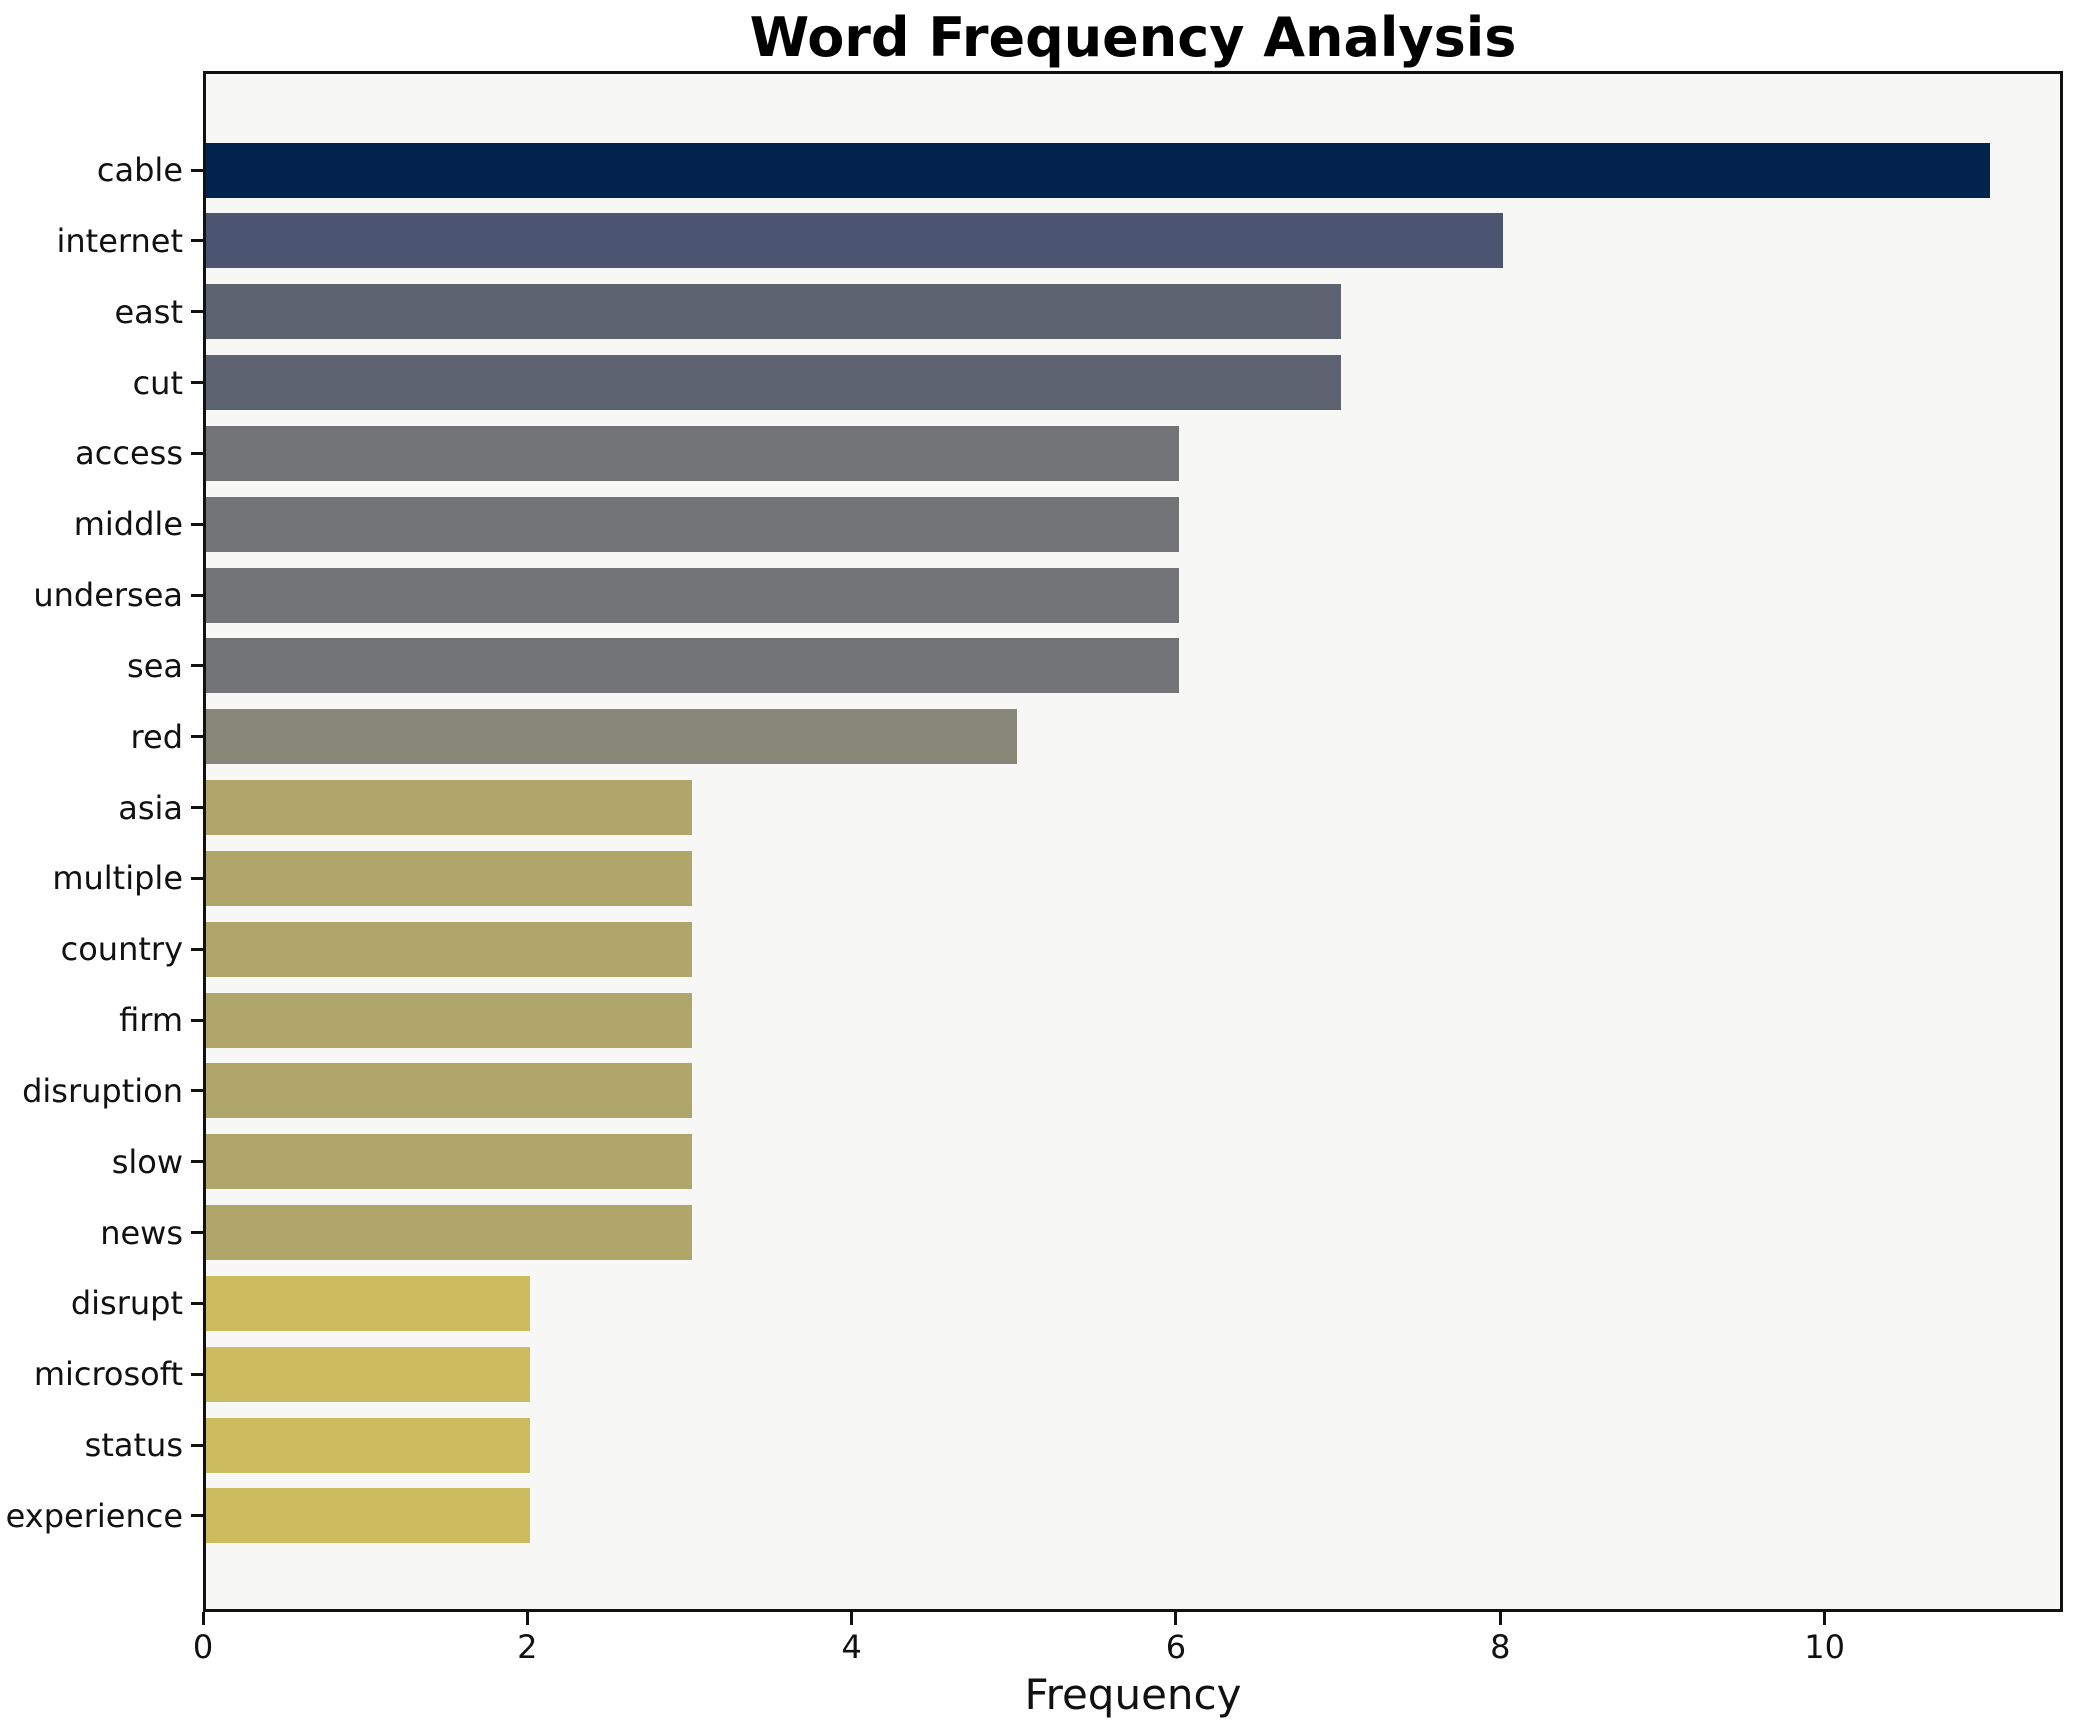  I want to click on y-tick-label-cable: cable, so click(139, 170).